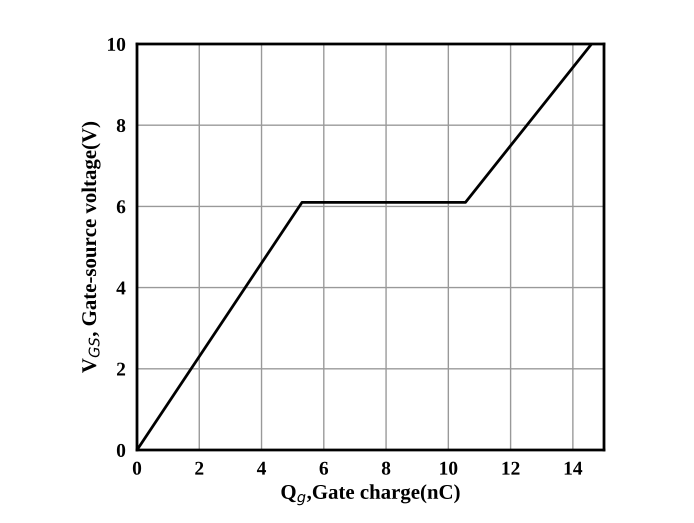  What do you see at coordinates (91, 247) in the screenshot?
I see `y-axis-title: V$_{GS}$, Gate-source voltage(V)` at bounding box center [91, 247].